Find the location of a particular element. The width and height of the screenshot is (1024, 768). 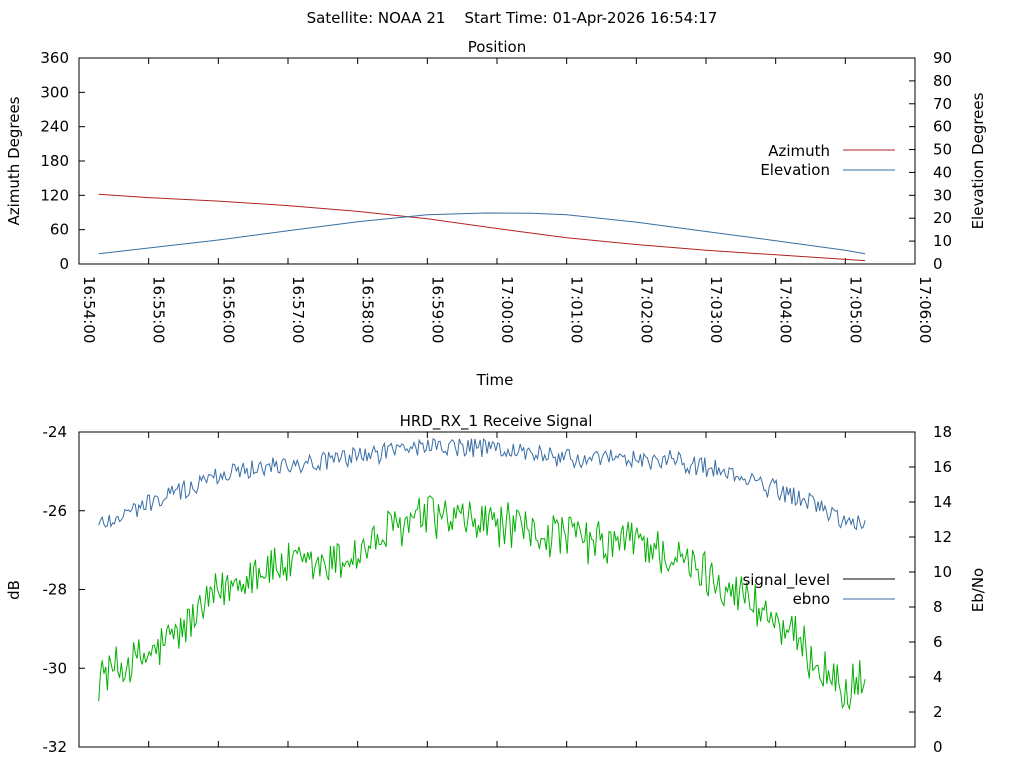

position-y-ticks: 0 60 120 180 240 300 360 is located at coordinates (62, 161).